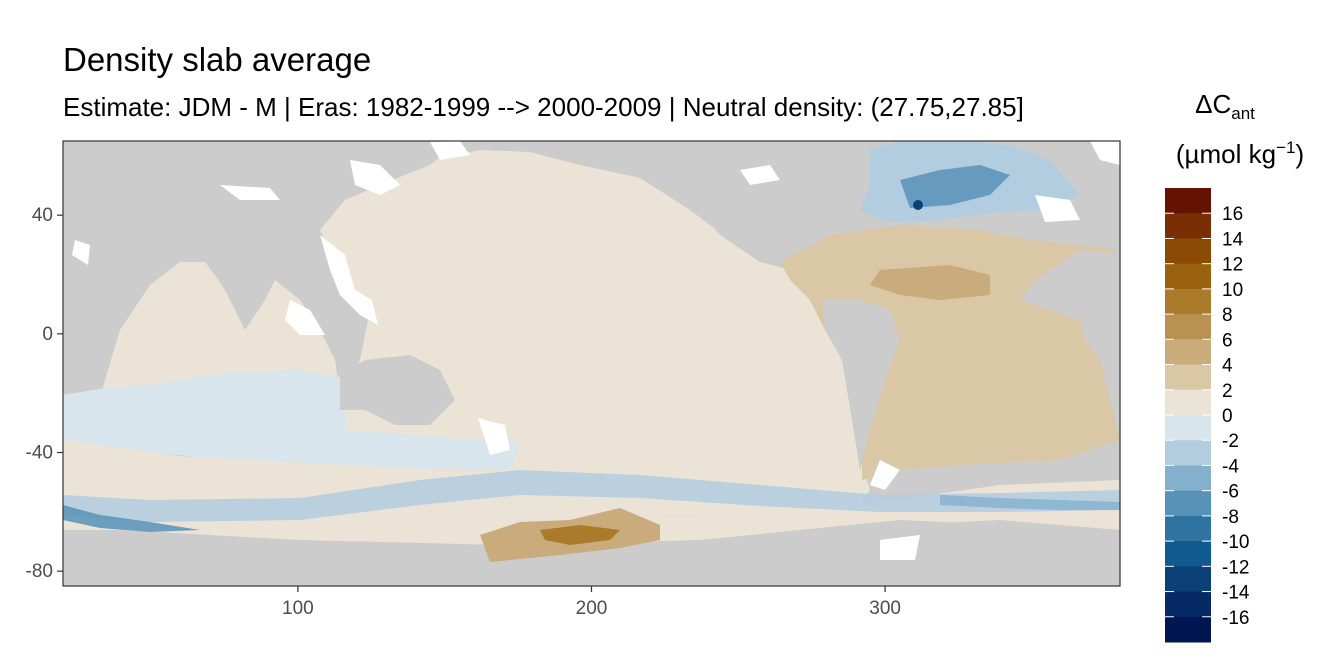 This screenshot has width=1344, height=672. I want to click on legend-label: -8, so click(1230, 517).